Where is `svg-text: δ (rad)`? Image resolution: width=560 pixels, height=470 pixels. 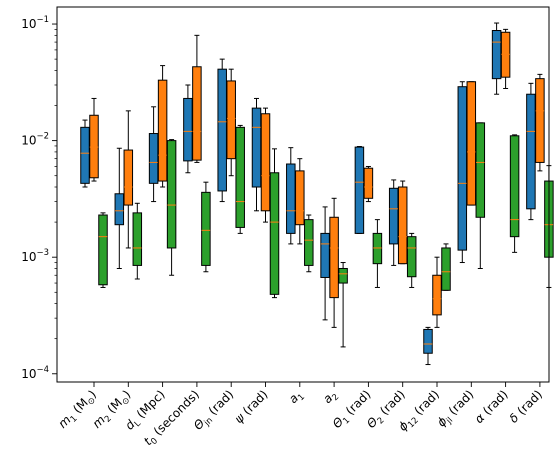
svg-text: δ (rad) is located at coordinates (526, 406).